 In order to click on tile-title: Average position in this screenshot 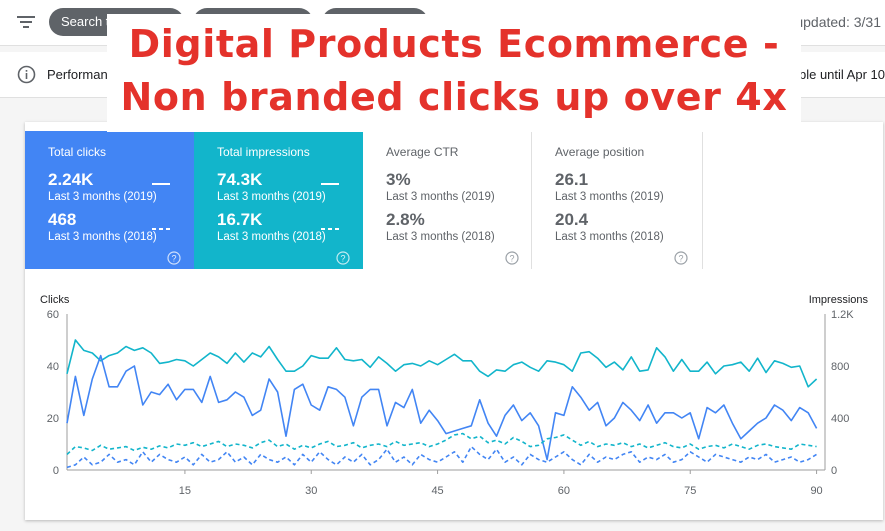, I will do `click(600, 152)`.